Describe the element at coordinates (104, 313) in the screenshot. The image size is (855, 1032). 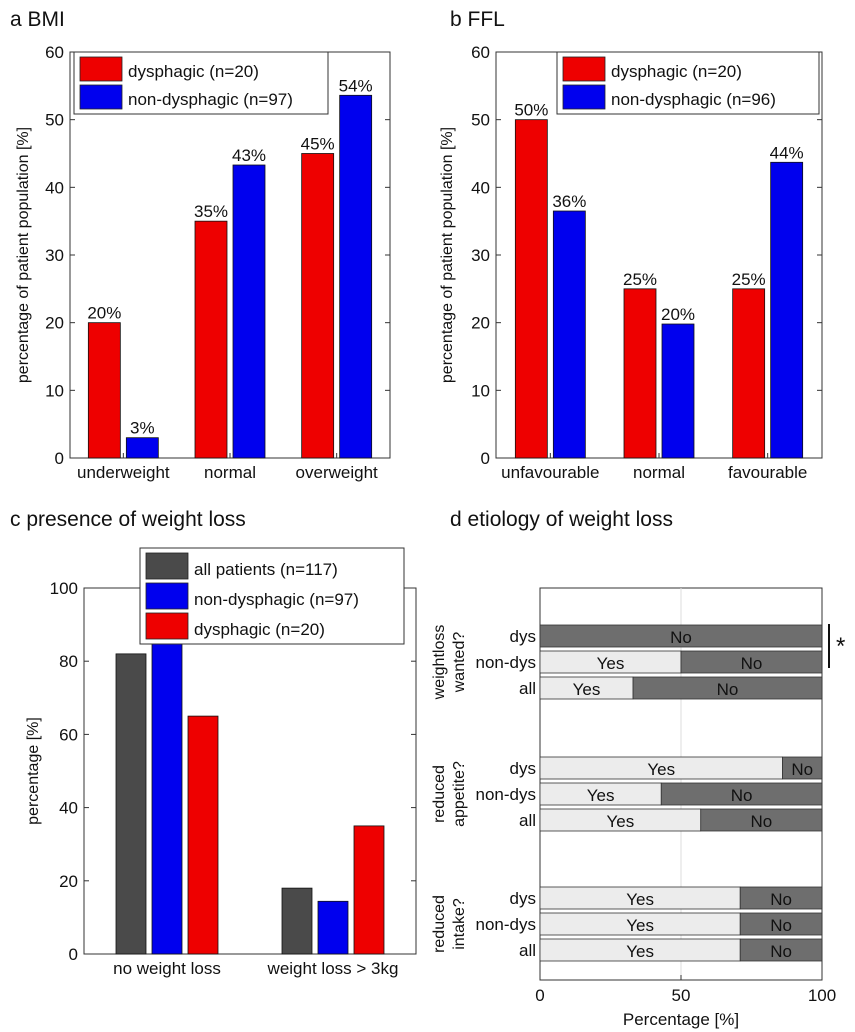
I see `bar-data-label: 20%` at that location.